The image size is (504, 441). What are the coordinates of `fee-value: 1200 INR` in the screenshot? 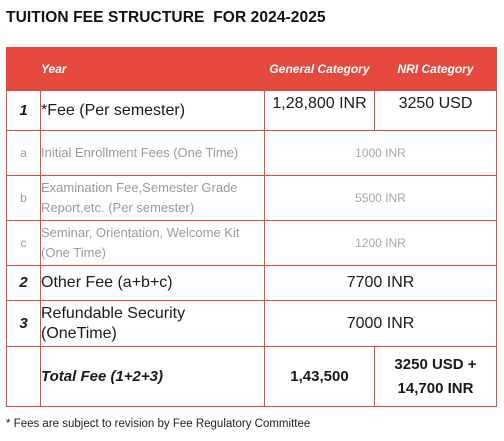 It's located at (380, 243).